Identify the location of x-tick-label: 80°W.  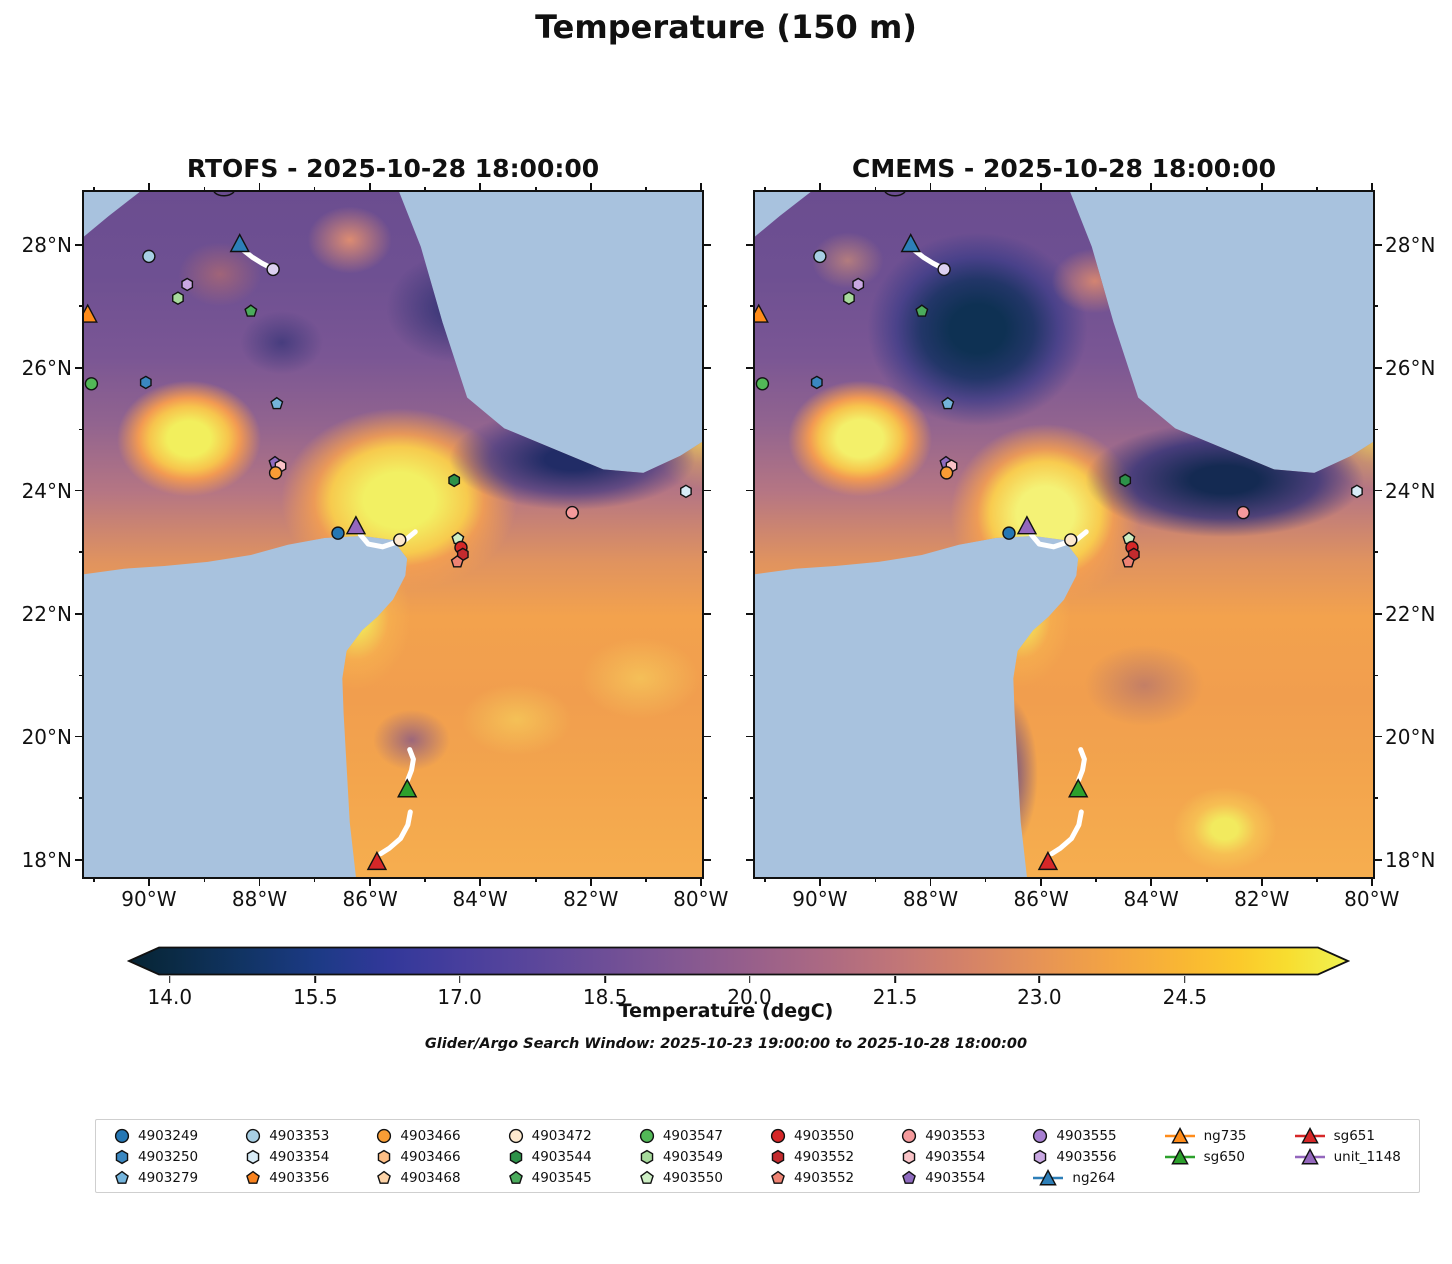
(1372, 899).